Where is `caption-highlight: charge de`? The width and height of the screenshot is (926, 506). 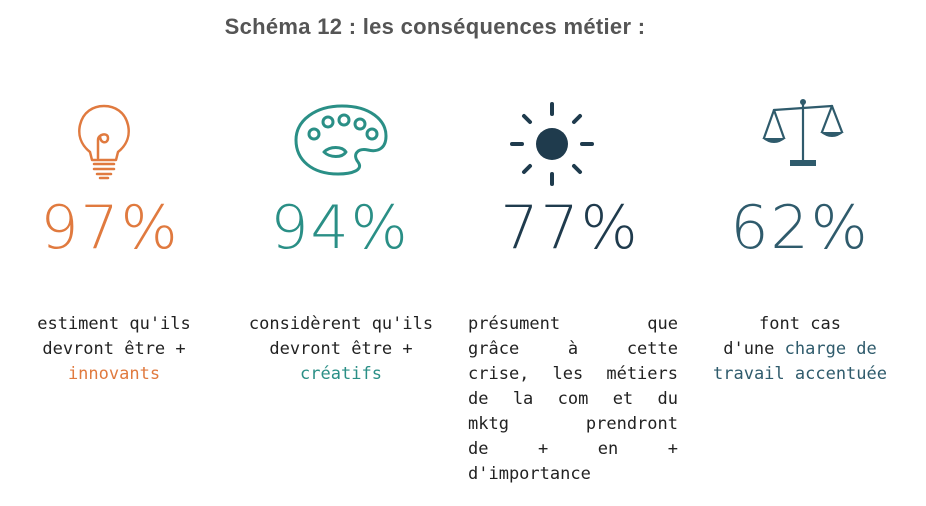 caption-highlight: charge de is located at coordinates (830, 349).